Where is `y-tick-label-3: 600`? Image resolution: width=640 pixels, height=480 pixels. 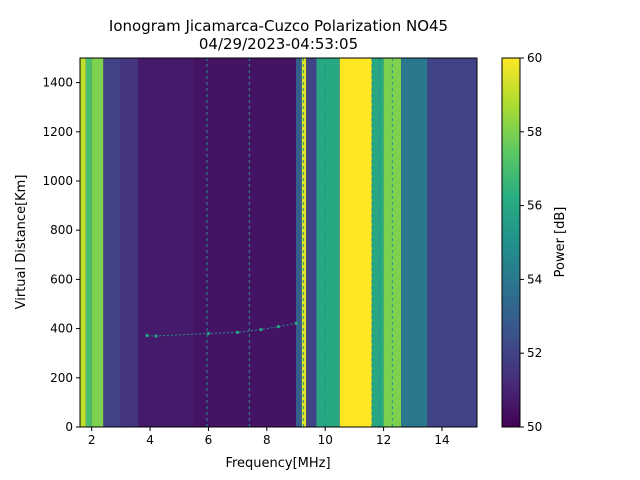
y-tick-label-3: 600 is located at coordinates (61, 279).